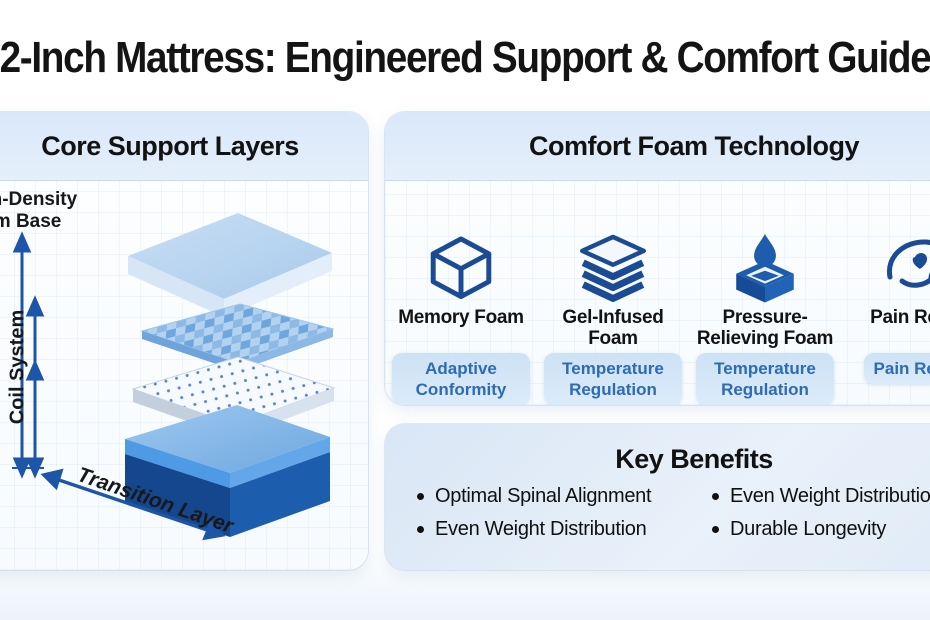 This screenshot has width=930, height=620. Describe the element at coordinates (885, 293) in the screenshot. I see `foam-column-pain-relief: Pain Relief Pain Relief` at that location.